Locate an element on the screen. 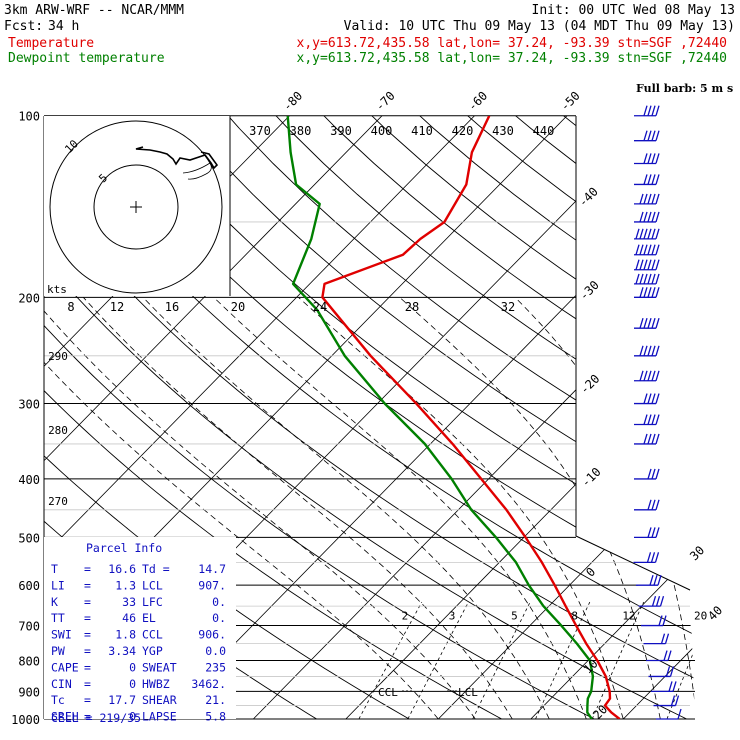 This screenshot has height=740, width=740. mixing-ratio-label: 20 is located at coordinates (700, 616).